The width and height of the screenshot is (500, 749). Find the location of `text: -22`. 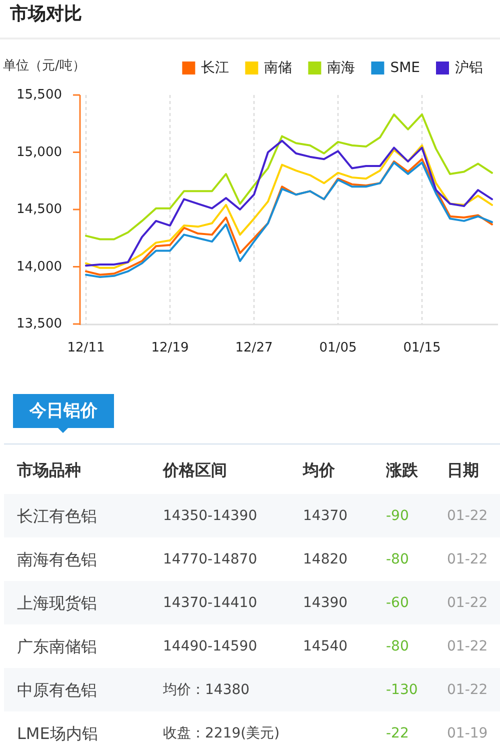

text: -22 is located at coordinates (397, 733).